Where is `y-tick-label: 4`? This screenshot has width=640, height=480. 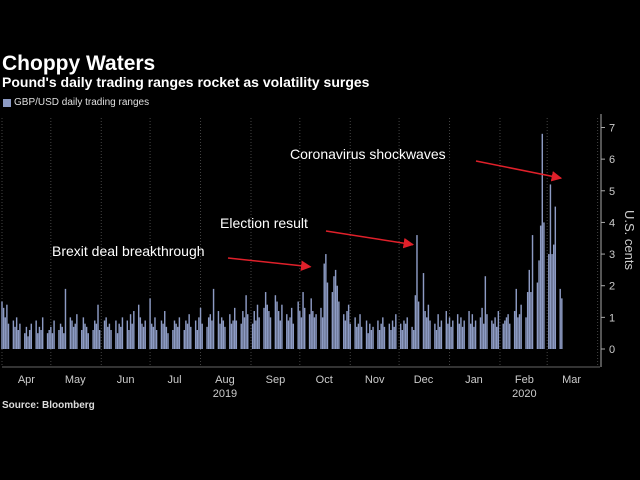 y-tick-label: 4 is located at coordinates (612, 223).